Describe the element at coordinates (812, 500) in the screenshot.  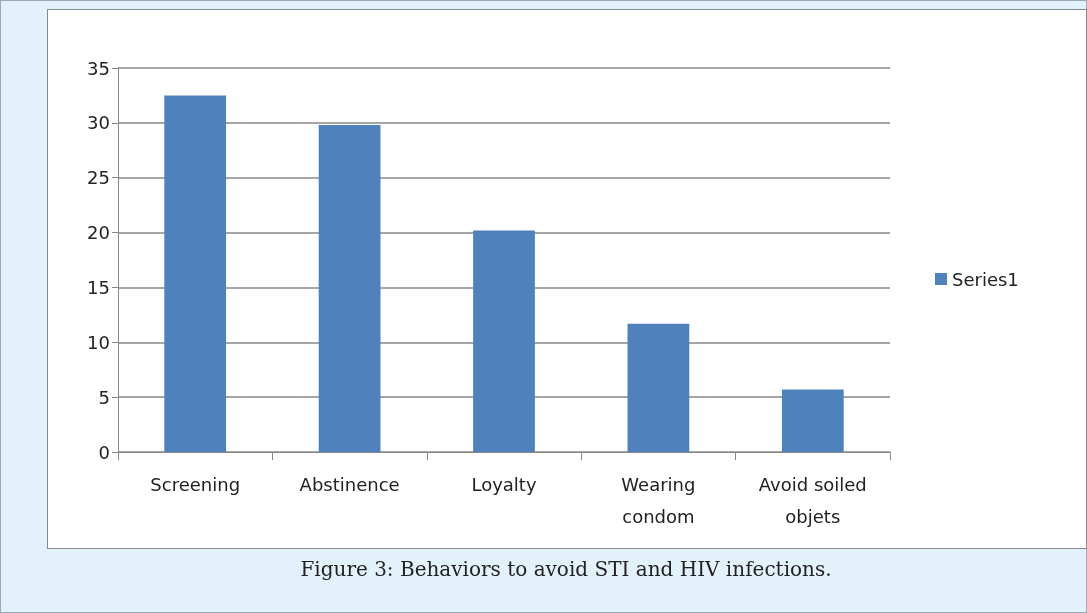
I see `x-tick-label: Avoid soiled objets` at that location.